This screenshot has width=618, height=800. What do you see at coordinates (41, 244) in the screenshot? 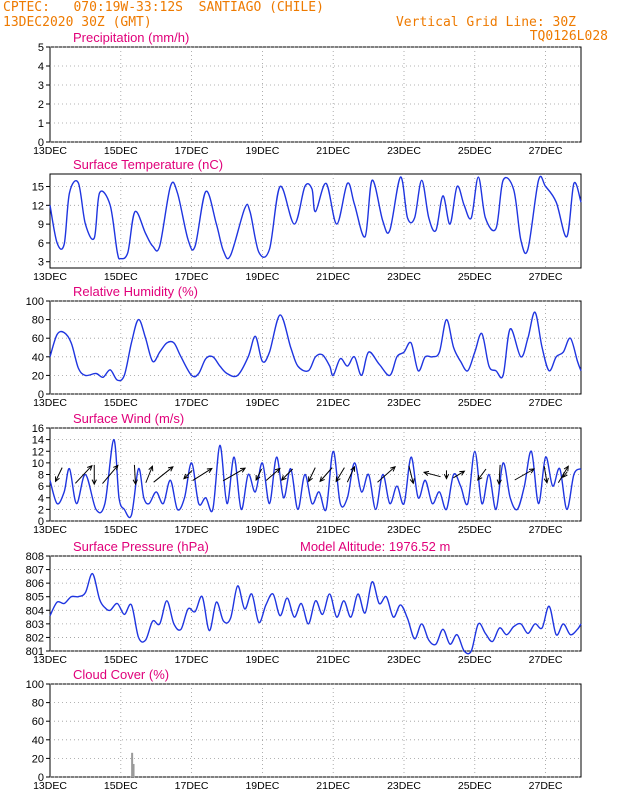
I see `y-tick-label: 6` at bounding box center [41, 244].